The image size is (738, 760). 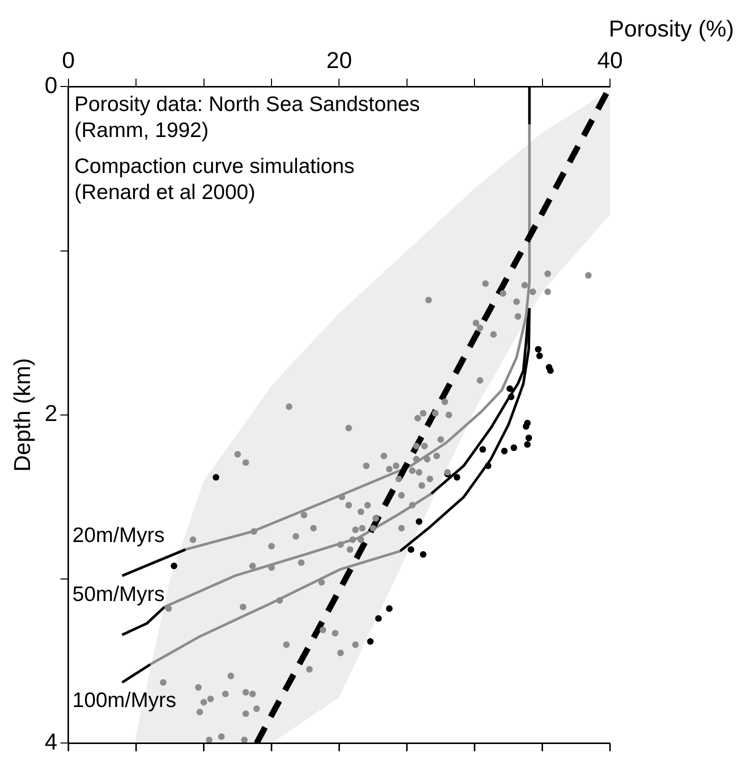 I want to click on series-label: 20m/Myrs, so click(x=118, y=535).